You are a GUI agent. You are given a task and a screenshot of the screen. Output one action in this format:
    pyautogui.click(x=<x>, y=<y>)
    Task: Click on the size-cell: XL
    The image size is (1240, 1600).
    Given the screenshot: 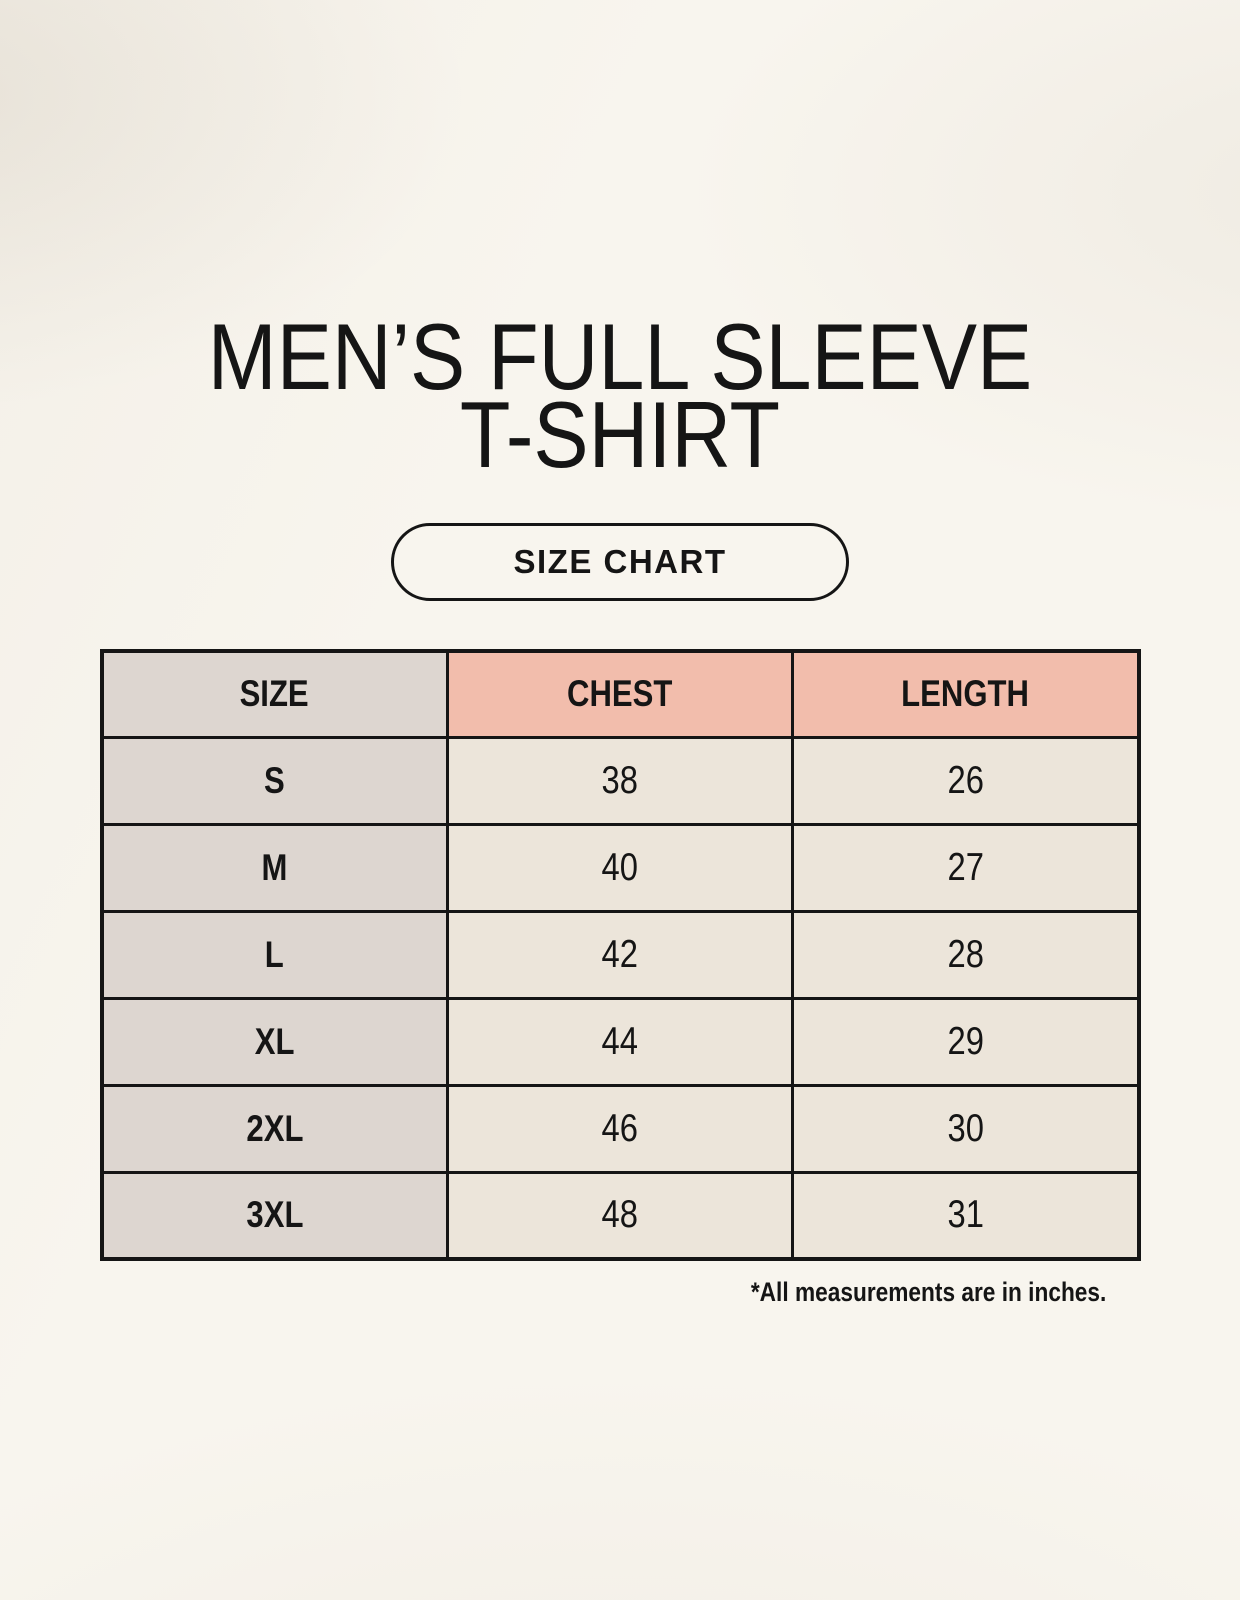 What is the action you would take?
    pyautogui.click(x=274, y=1041)
    